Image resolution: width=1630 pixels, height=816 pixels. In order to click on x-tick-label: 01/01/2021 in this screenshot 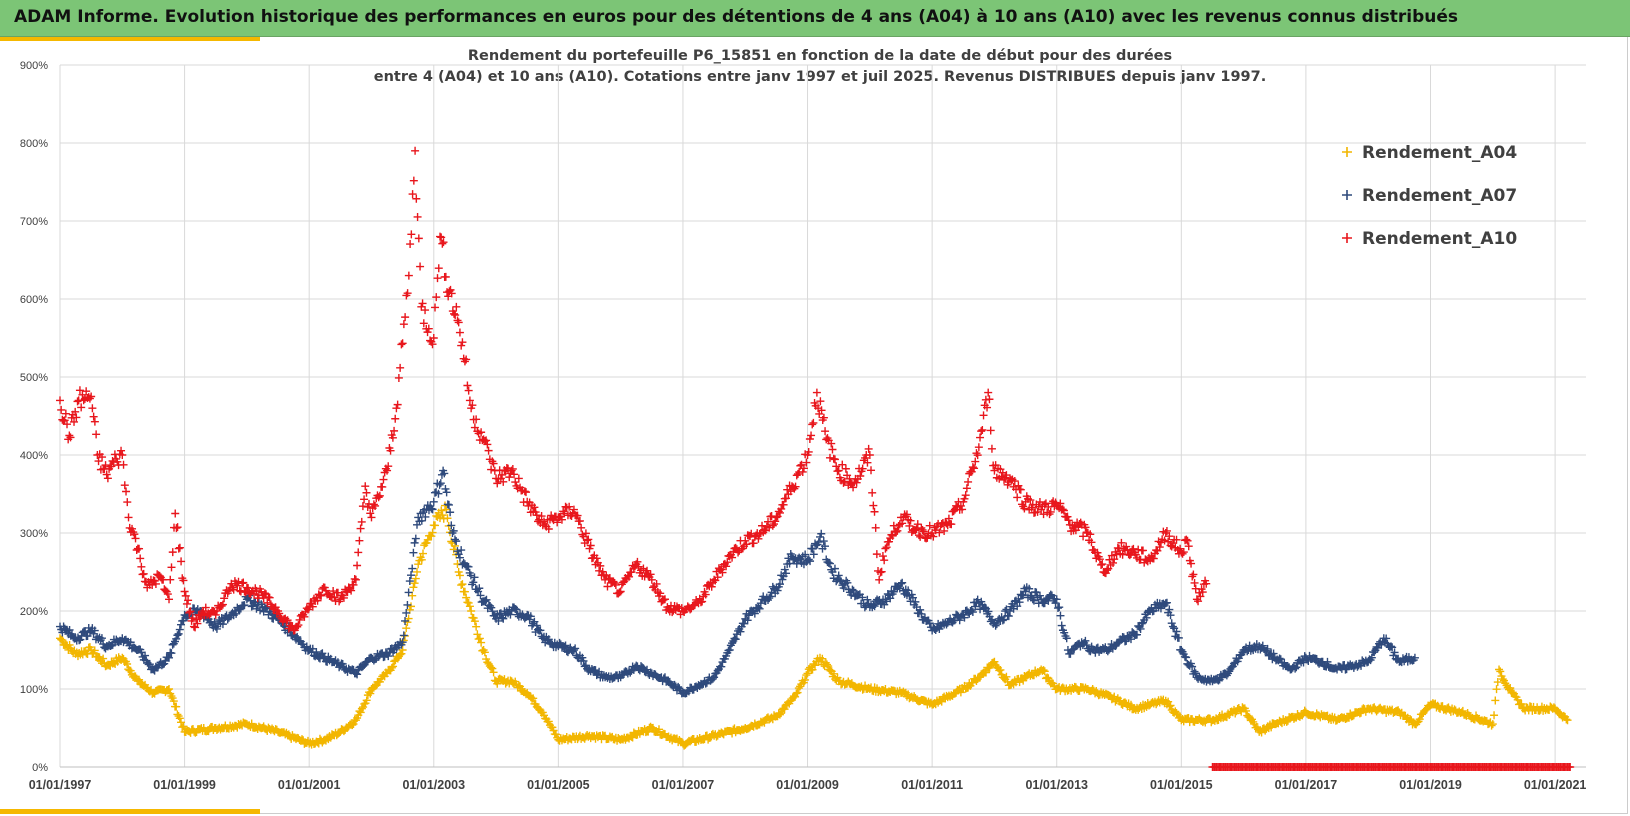, I will do `click(1555, 785)`.